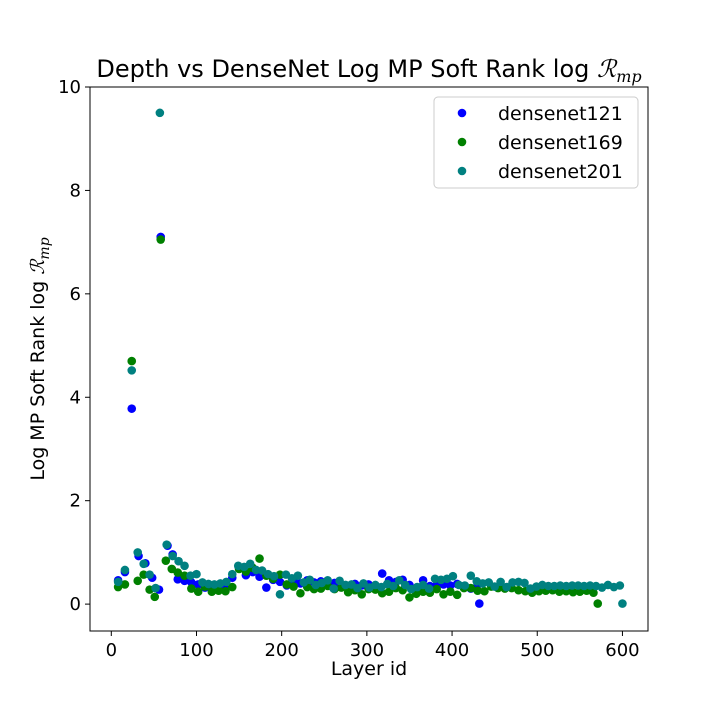  Describe the element at coordinates (75, 501) in the screenshot. I see `y-tick-label: 2` at that location.